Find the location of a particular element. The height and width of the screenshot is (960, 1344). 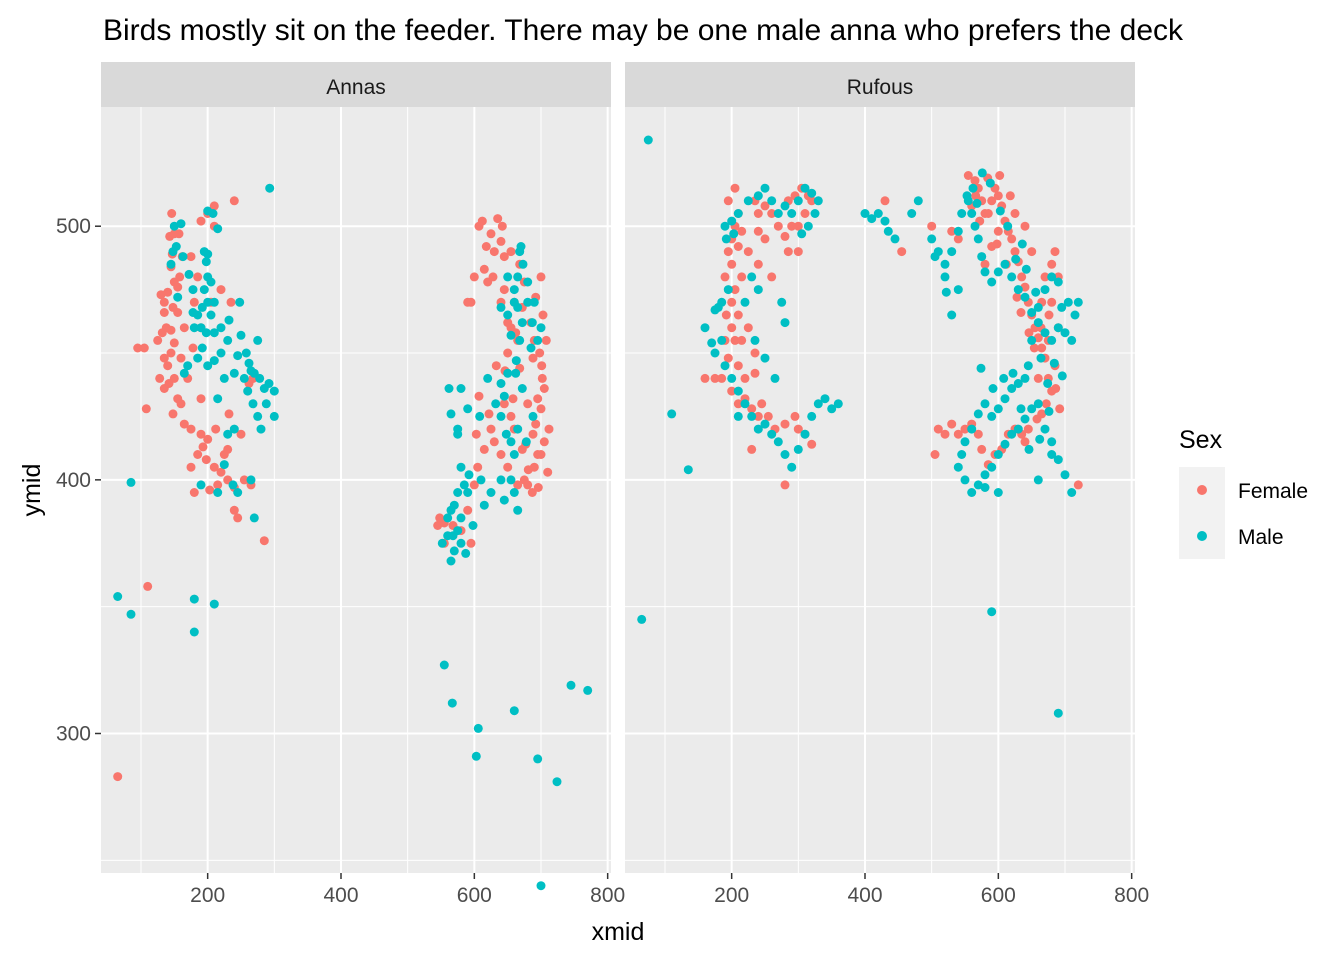

y-tick-label: 400 is located at coordinates (73, 480).